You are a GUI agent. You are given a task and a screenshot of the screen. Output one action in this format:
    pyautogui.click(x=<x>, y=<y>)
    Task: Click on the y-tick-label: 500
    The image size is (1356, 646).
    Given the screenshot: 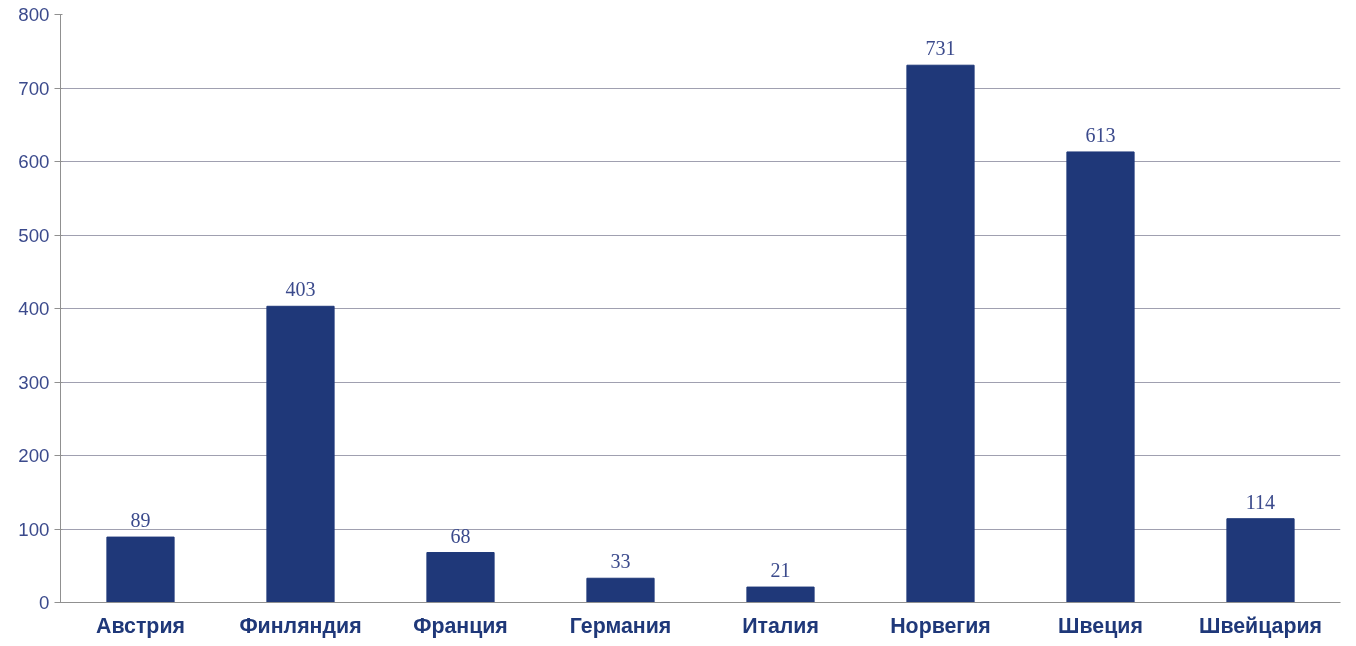 What is the action you would take?
    pyautogui.click(x=34, y=235)
    